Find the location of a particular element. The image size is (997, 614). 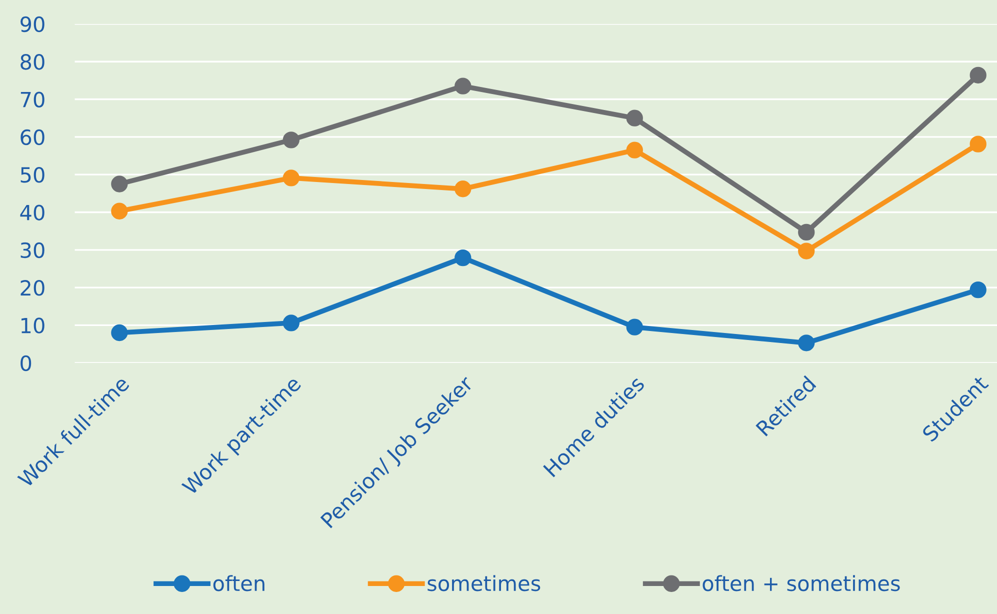

y-tick-label: 30 is located at coordinates (32, 250).